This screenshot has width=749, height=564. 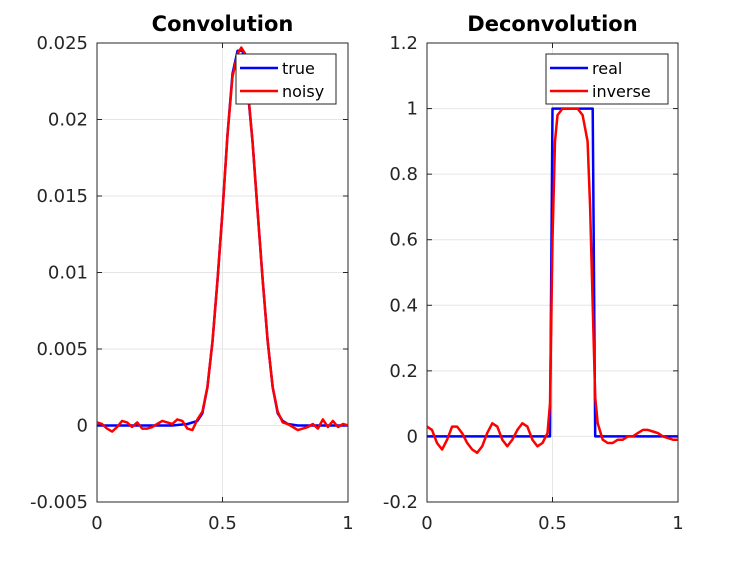 What do you see at coordinates (621, 91) in the screenshot?
I see `legend-label: inverse` at bounding box center [621, 91].